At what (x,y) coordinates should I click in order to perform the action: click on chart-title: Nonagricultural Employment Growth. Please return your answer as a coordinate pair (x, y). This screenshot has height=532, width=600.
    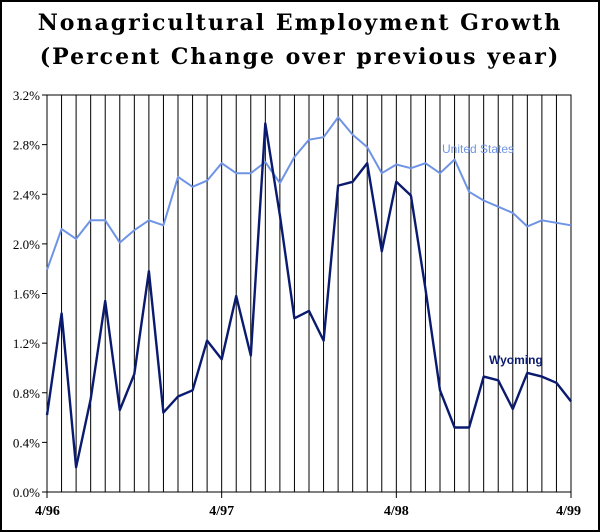
    Looking at the image, I should click on (300, 23).